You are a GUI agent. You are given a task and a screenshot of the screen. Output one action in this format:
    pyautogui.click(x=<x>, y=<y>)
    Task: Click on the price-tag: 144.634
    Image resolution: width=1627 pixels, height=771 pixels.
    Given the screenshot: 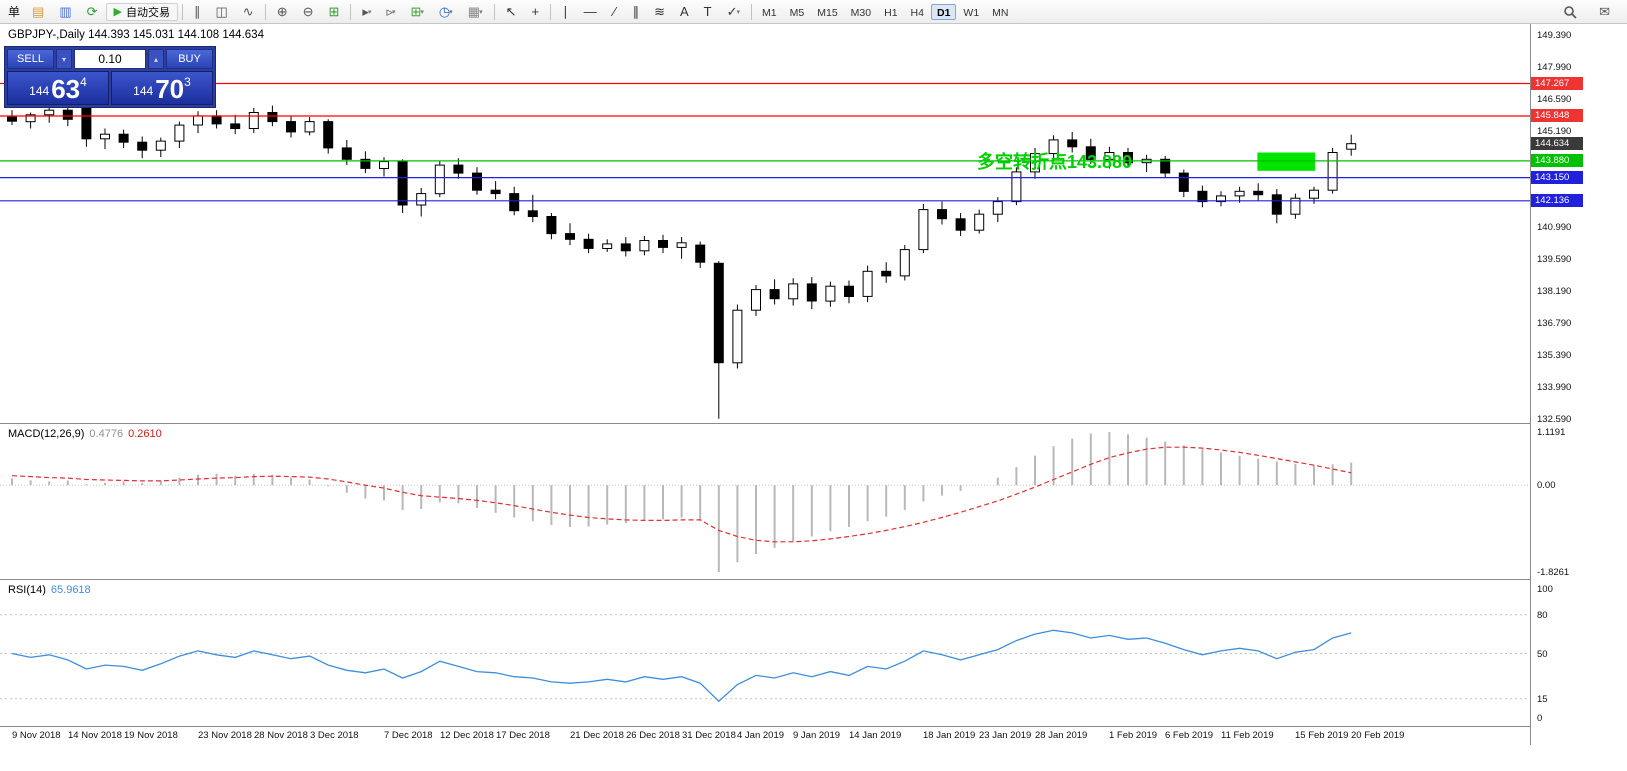 What is the action you would take?
    pyautogui.click(x=1557, y=144)
    